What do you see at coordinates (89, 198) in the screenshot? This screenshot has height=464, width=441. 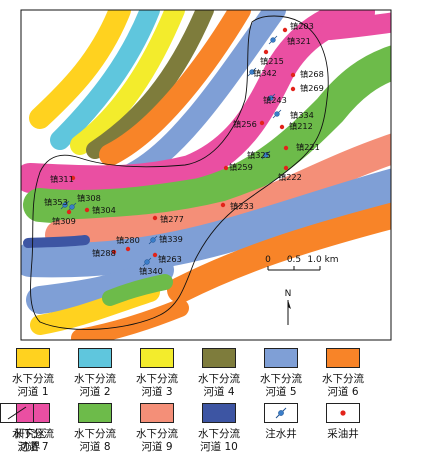 I see `injection-well-label: 镇308` at bounding box center [89, 198].